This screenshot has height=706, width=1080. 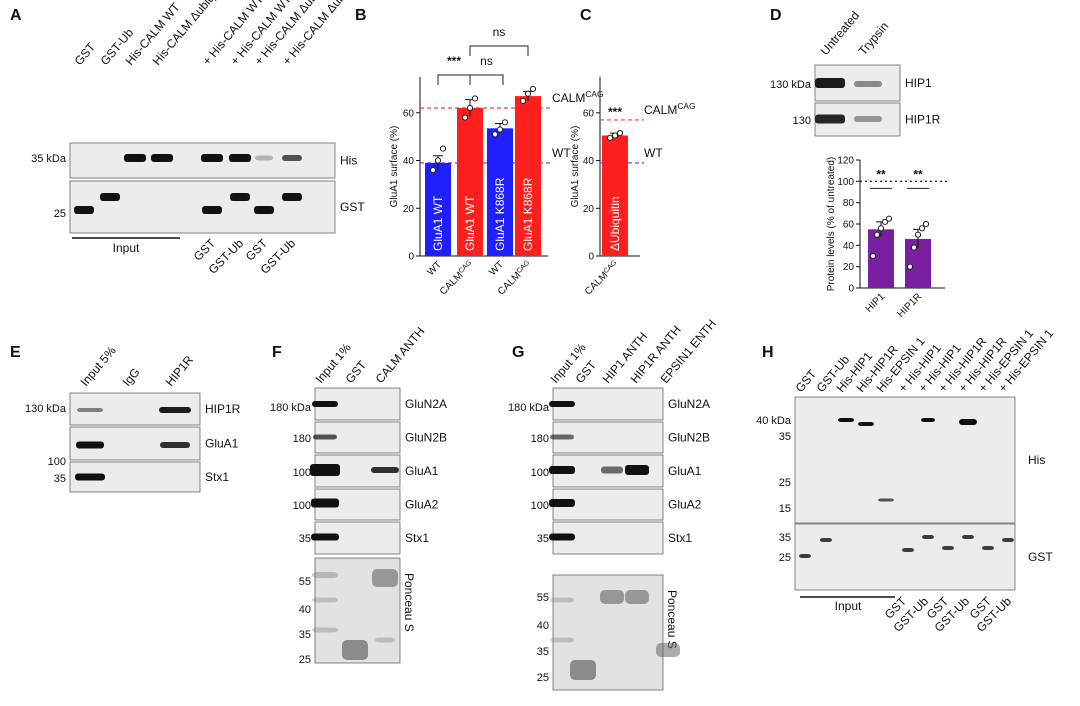 What do you see at coordinates (774, 421) in the screenshot?
I see `mw-marker: 40 kDa` at bounding box center [774, 421].